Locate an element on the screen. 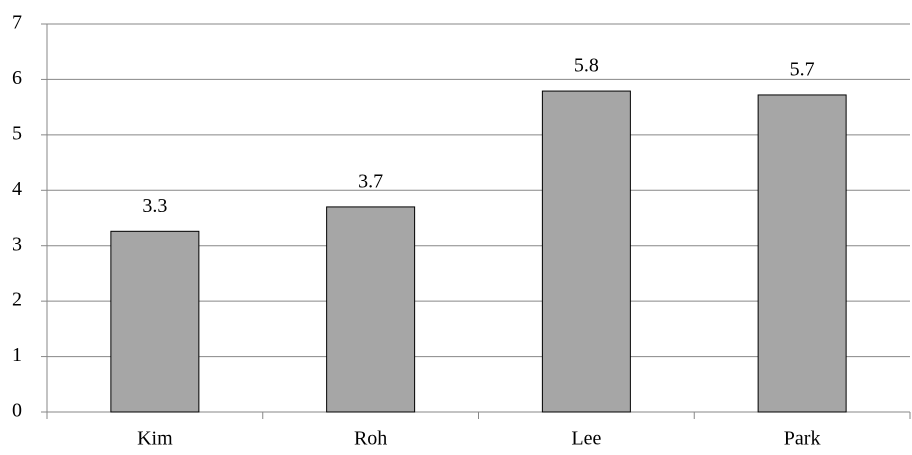  data-label: 3.7 is located at coordinates (370, 182).